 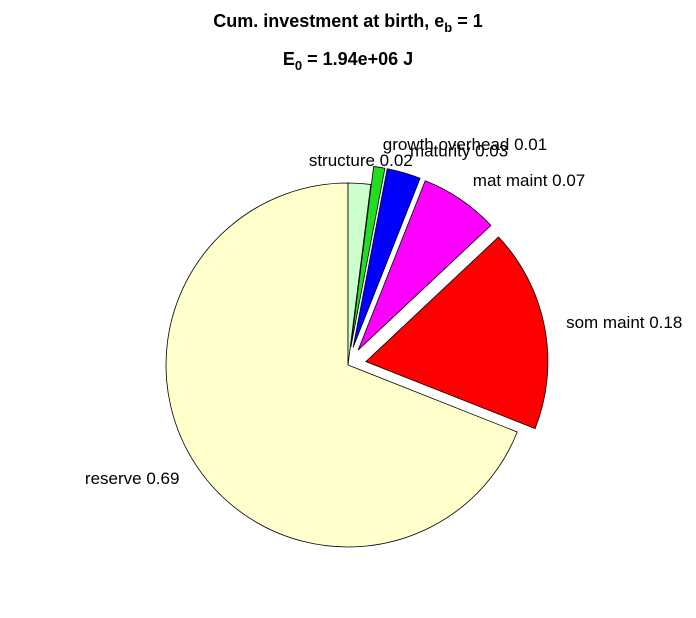 I want to click on slice-label: mat maint 0.07, so click(x=529, y=180).